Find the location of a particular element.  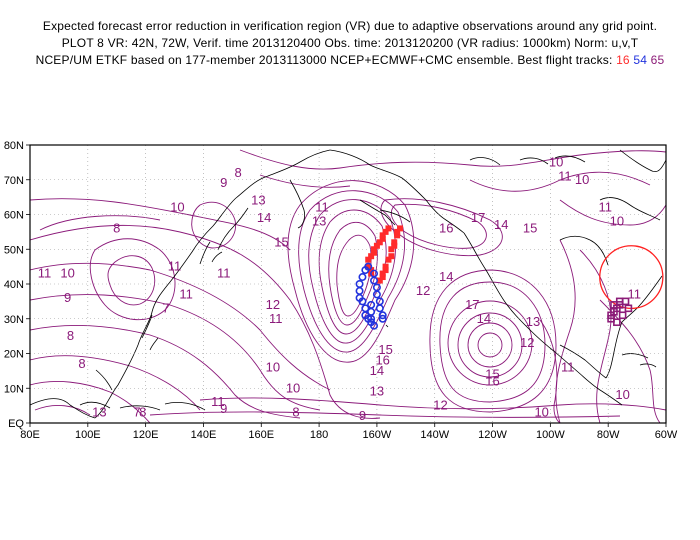

track-b-label: 54 is located at coordinates (640, 60).